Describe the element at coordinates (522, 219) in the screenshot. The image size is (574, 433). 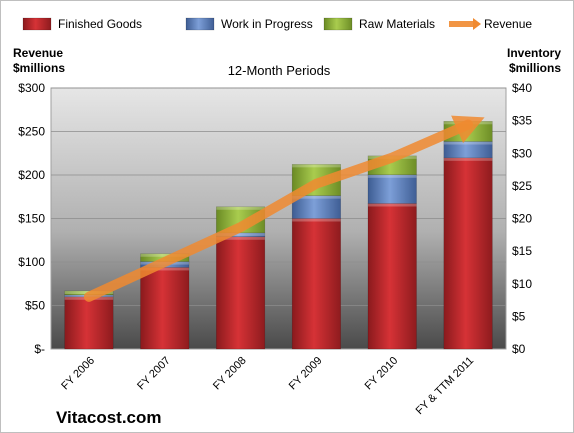
I see `right-tick-label: $20` at that location.